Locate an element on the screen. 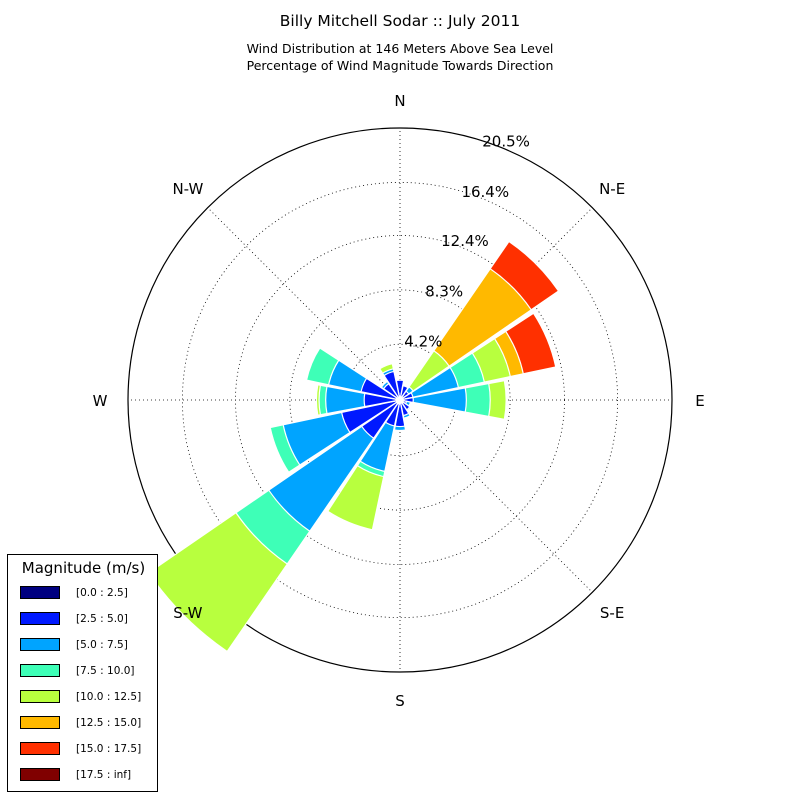 The width and height of the screenshot is (800, 800). compass-label-s: S is located at coordinates (400, 701).